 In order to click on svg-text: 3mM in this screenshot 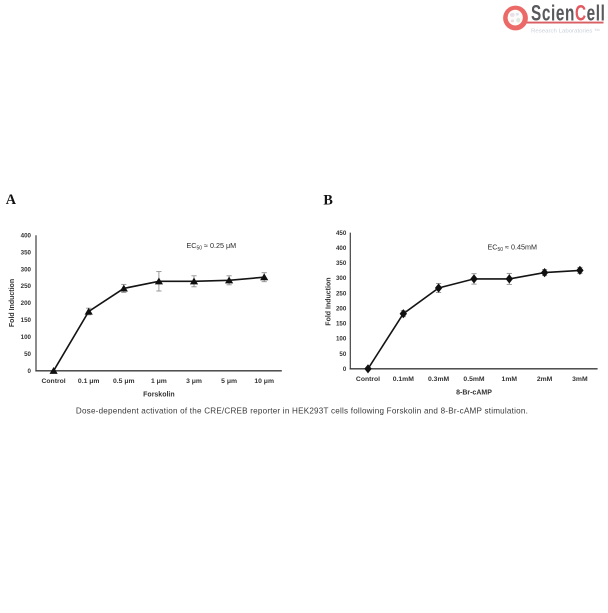, I will do `click(580, 379)`.